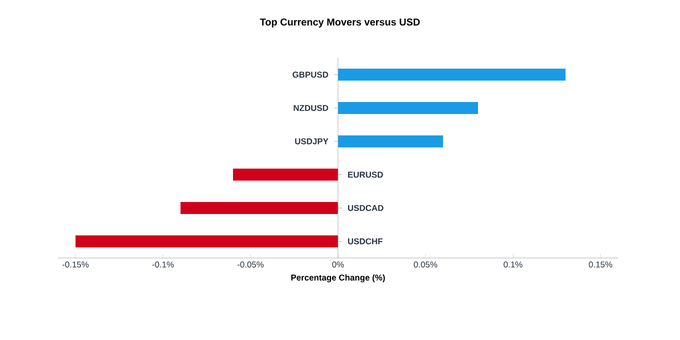 The image size is (680, 340). Describe the element at coordinates (365, 175) in the screenshot. I see `y-tick-label: EURUSD` at that location.